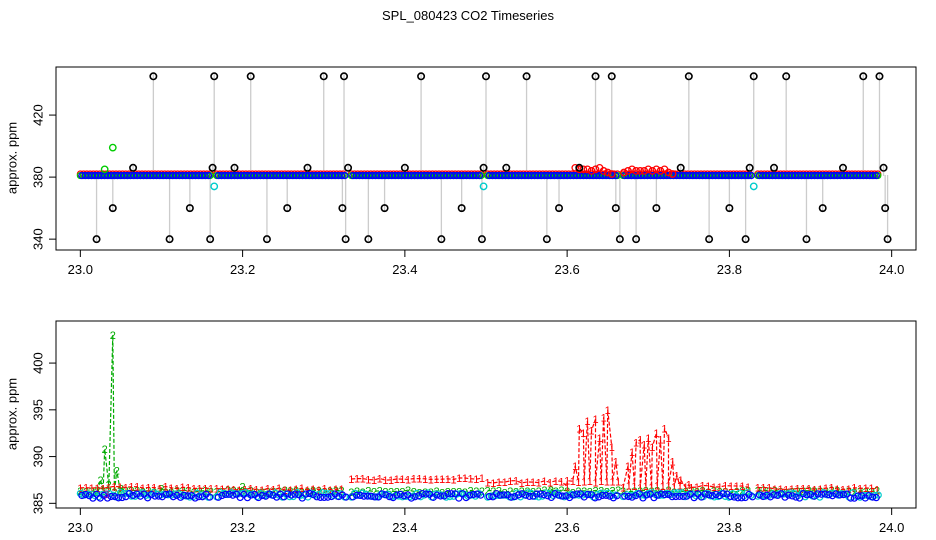 The width and height of the screenshot is (936, 540). I want to click on cyan-outlier-point, so click(483, 186).